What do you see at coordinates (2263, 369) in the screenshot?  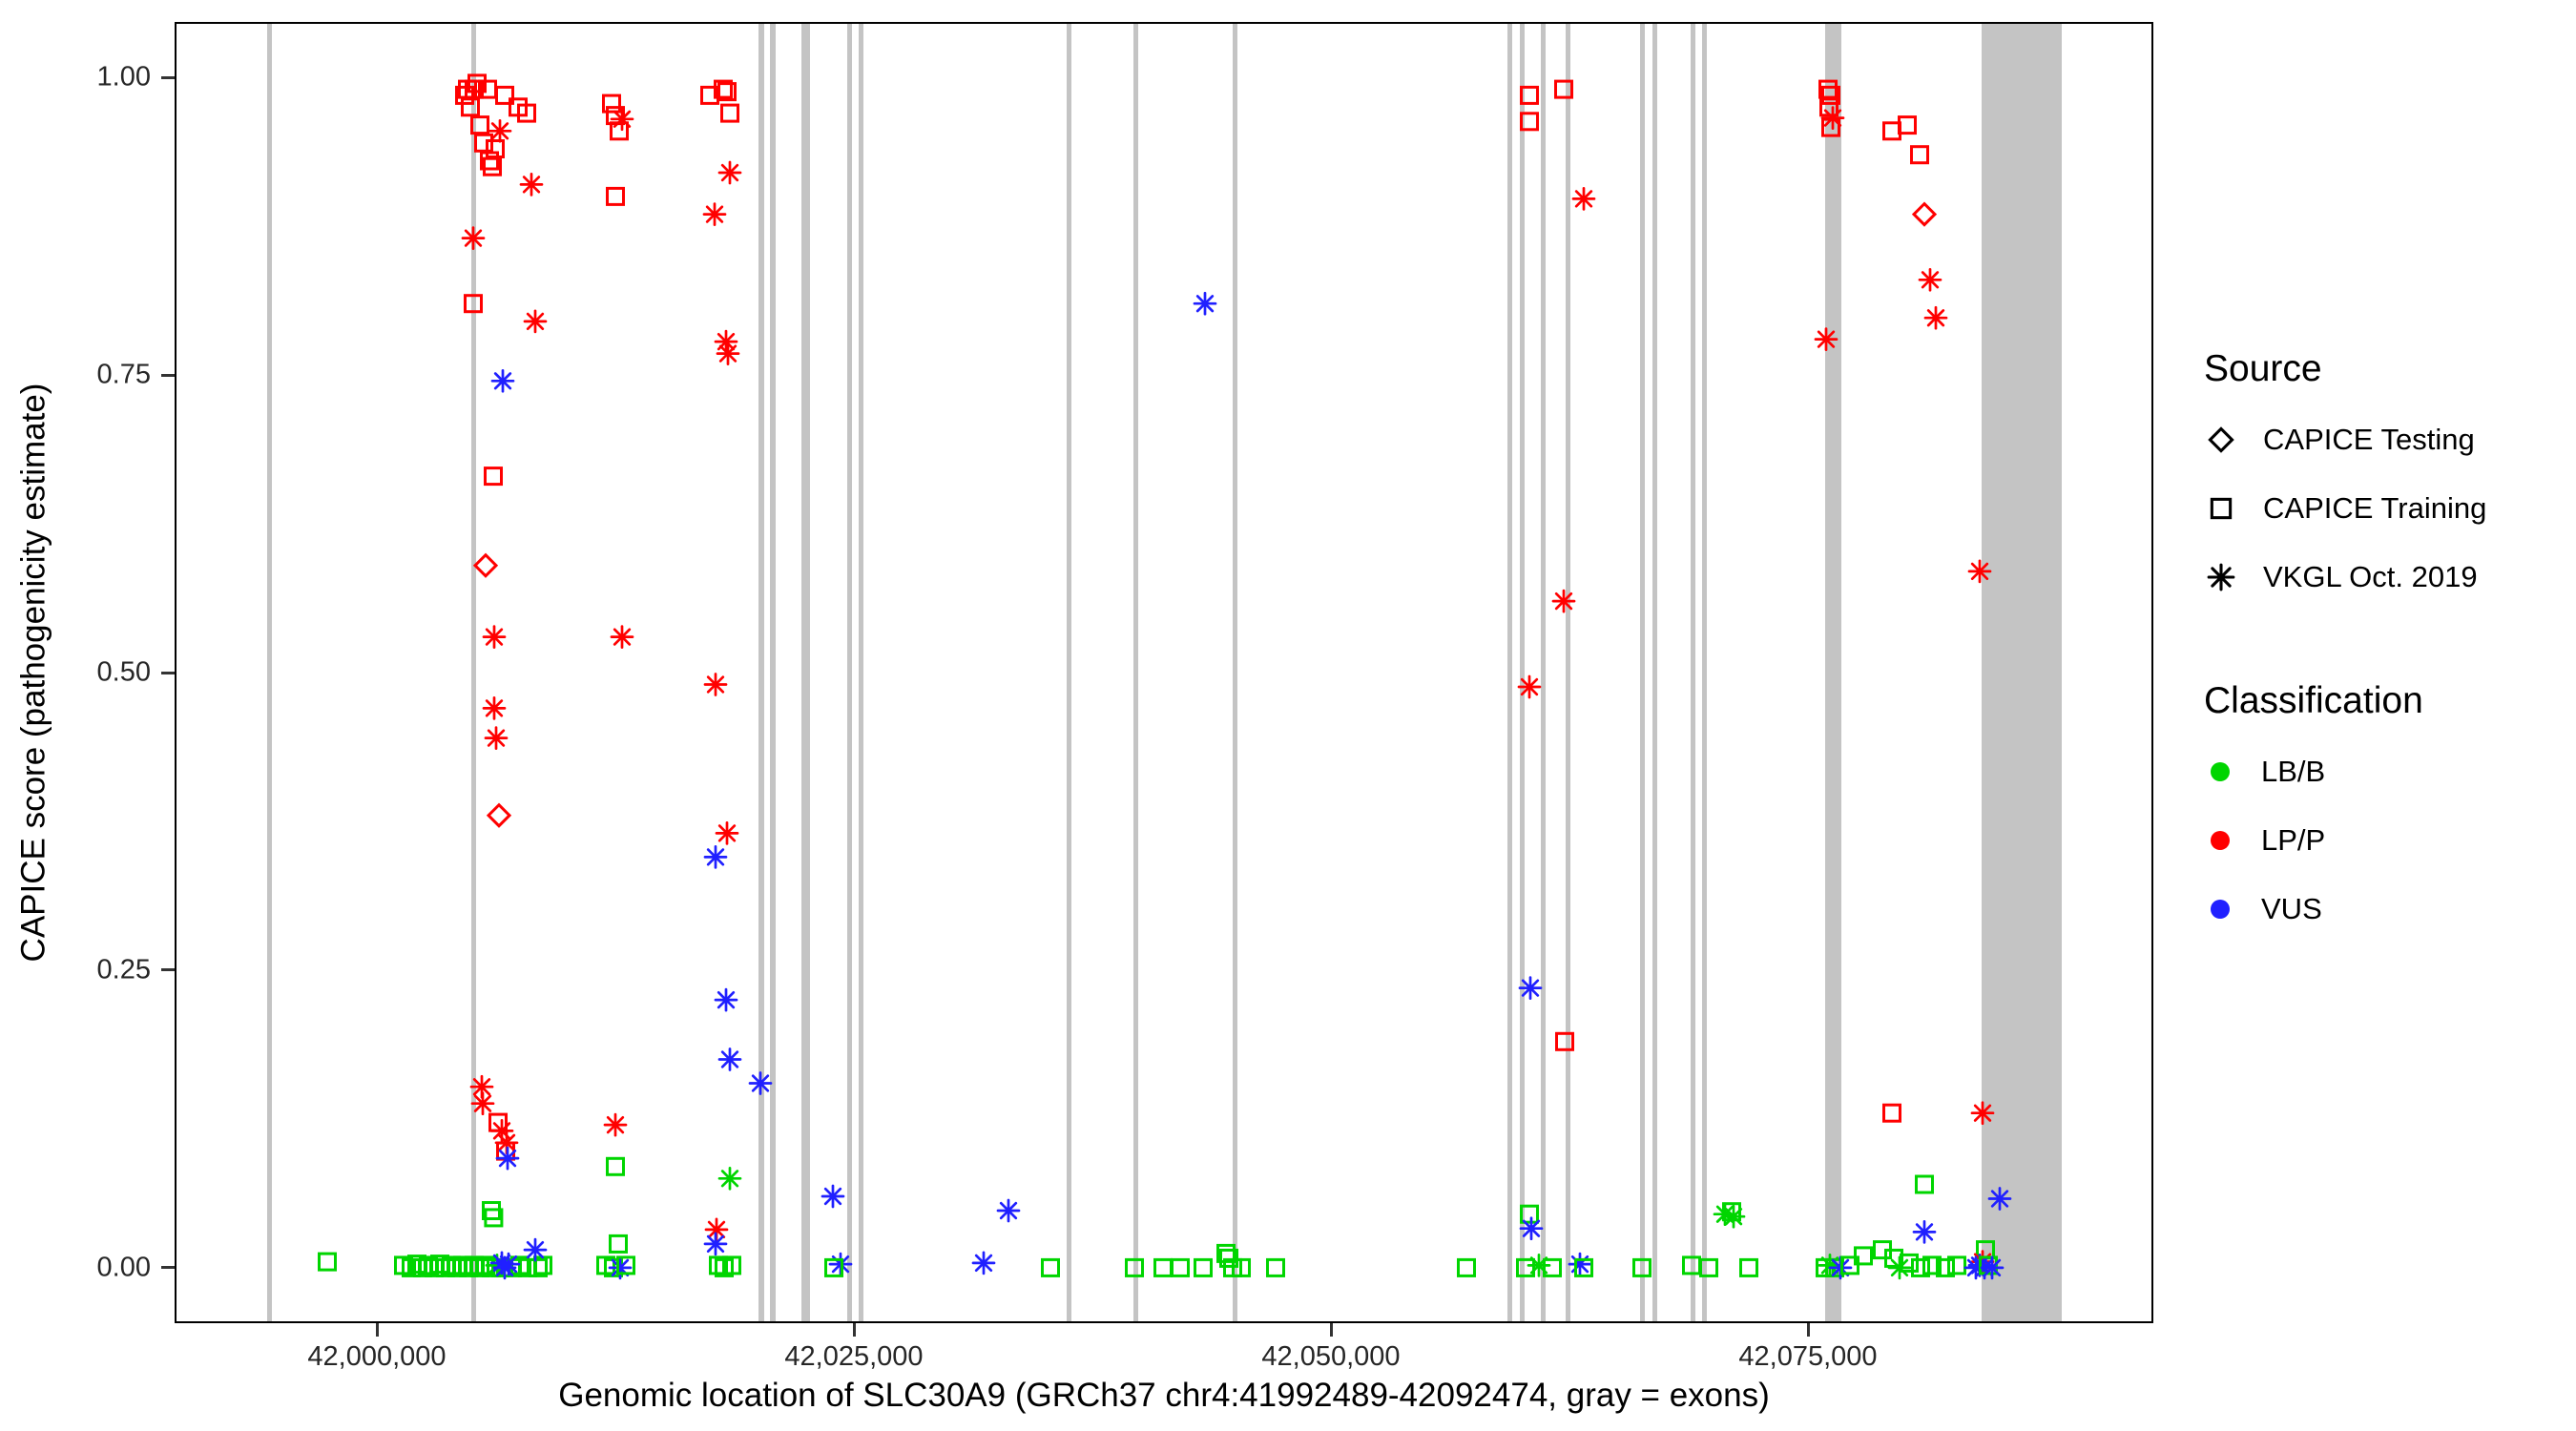 I see `legend-source-title: Source` at bounding box center [2263, 369].